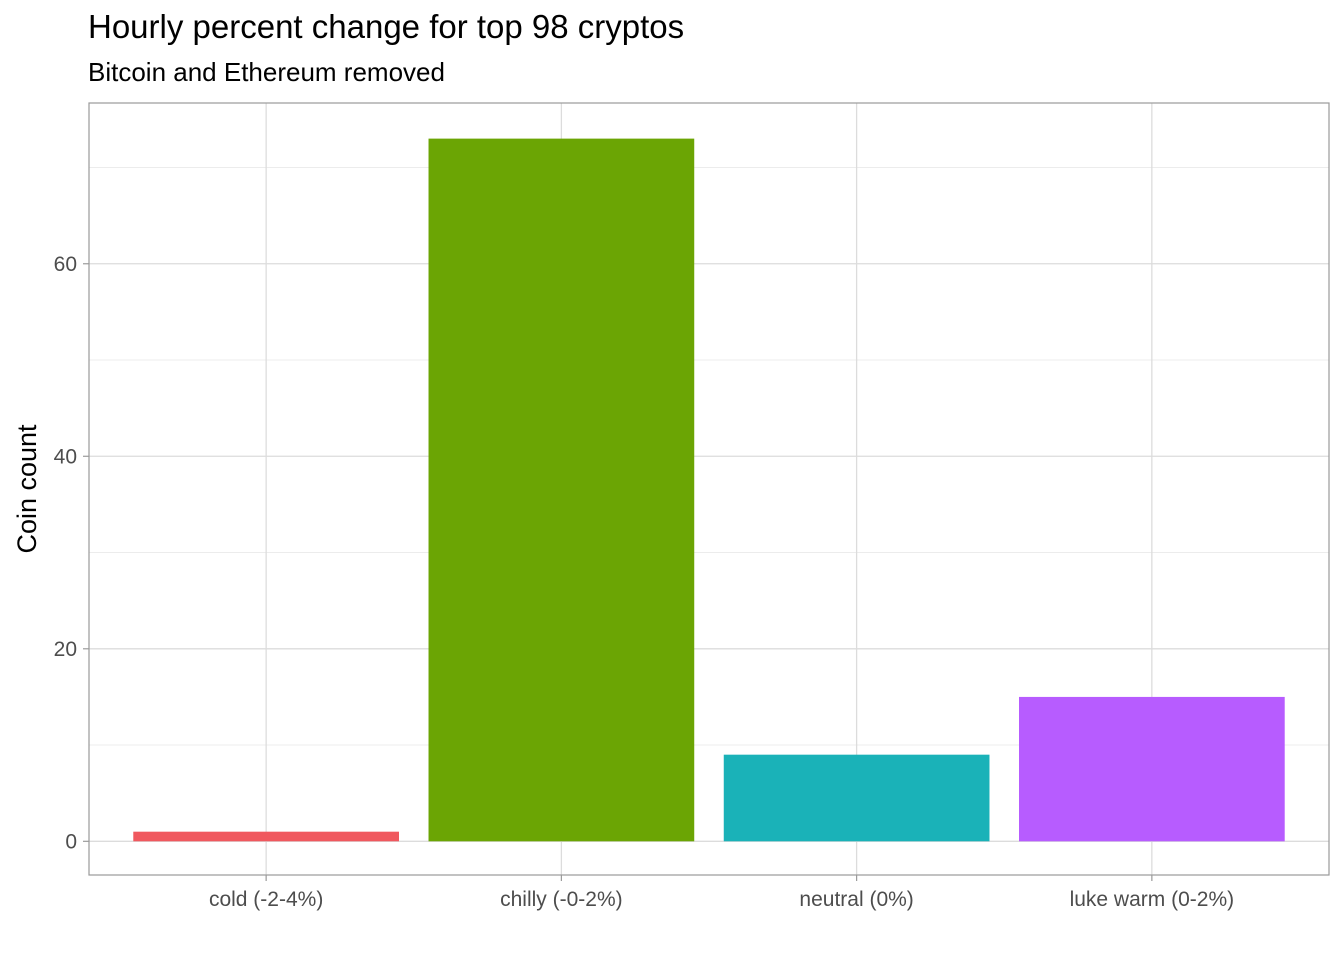  I want to click on y-axis-title: Coin count, so click(27, 489).